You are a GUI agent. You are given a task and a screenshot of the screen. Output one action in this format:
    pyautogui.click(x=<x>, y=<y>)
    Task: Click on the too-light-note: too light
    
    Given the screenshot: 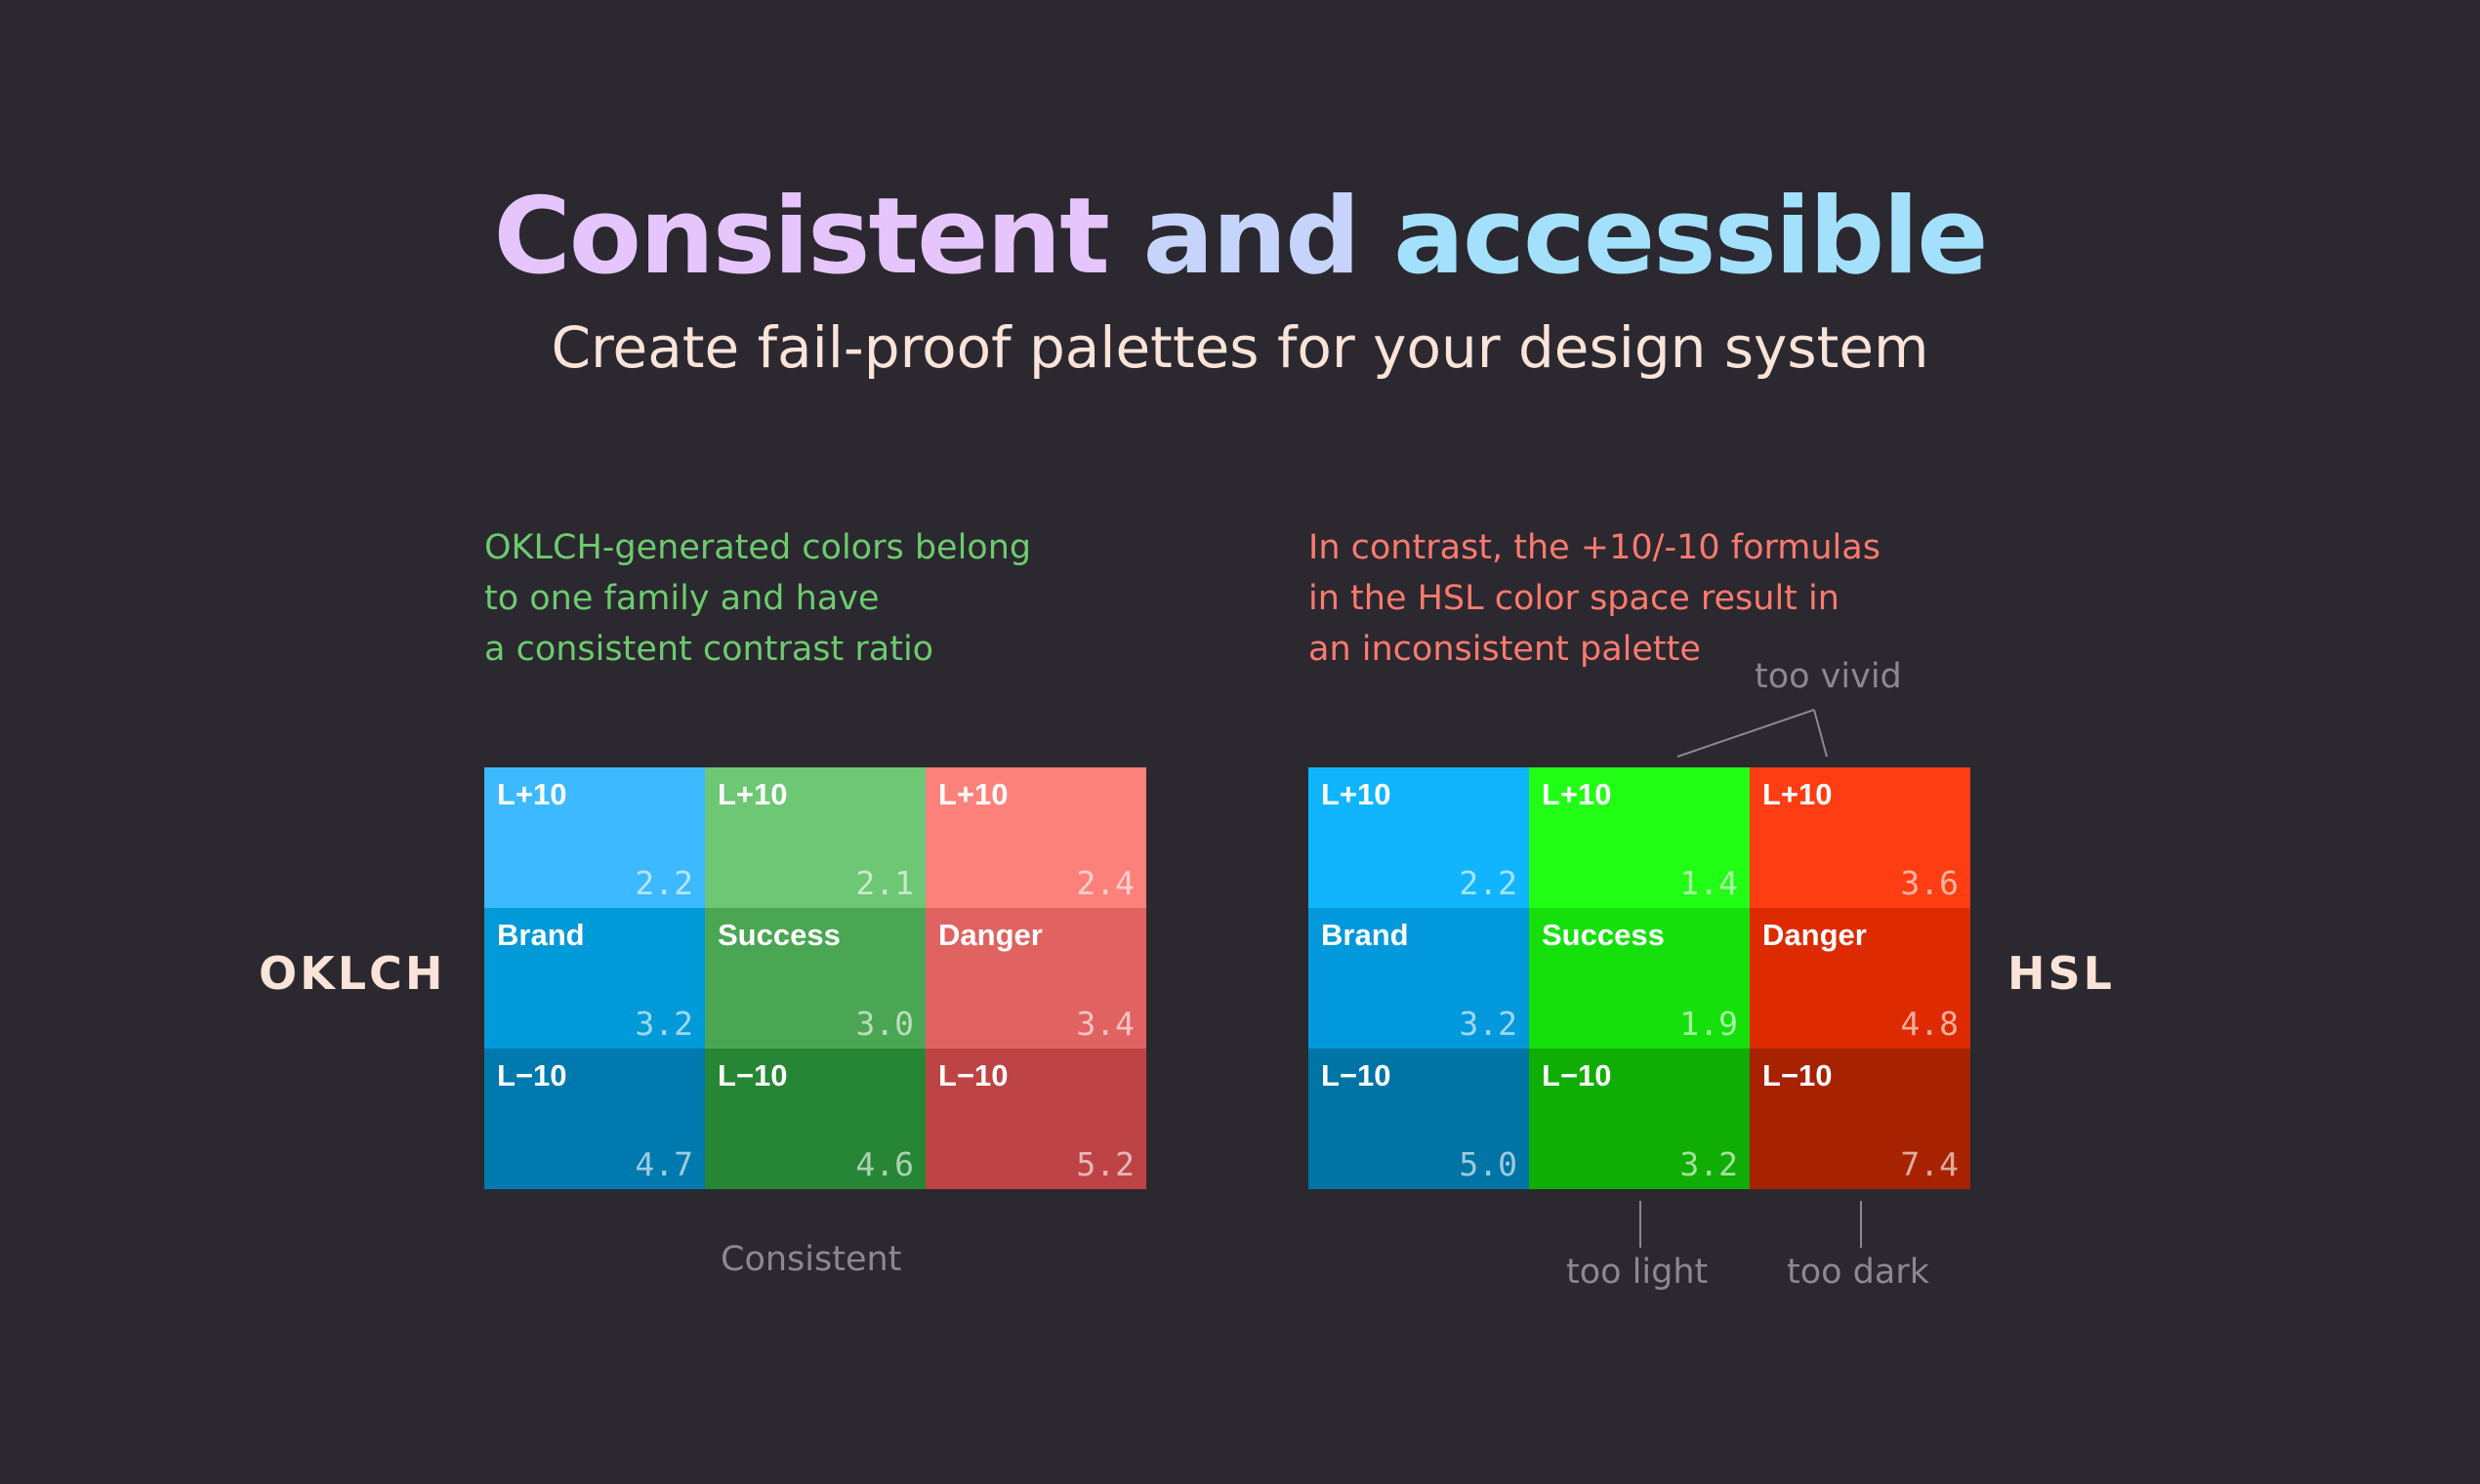 What is the action you would take?
    pyautogui.click(x=1637, y=1272)
    